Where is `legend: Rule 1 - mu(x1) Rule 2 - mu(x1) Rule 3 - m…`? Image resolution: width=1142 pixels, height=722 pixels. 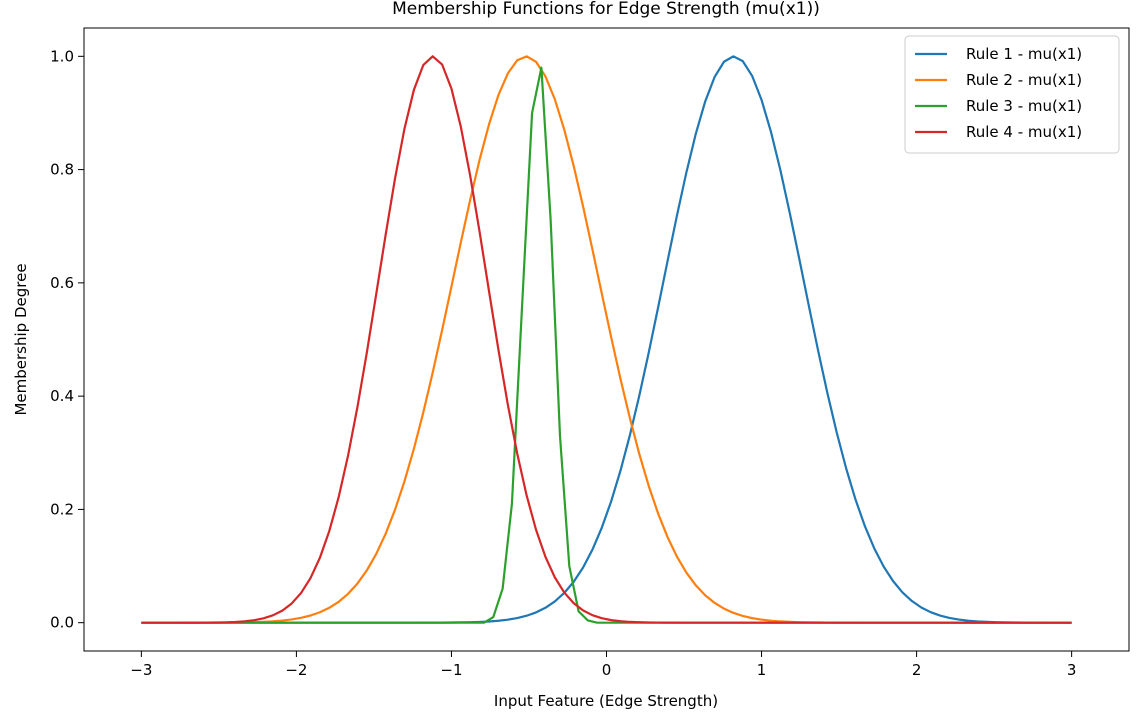
legend: Rule 1 - mu(x1) Rule 2 - mu(x1) Rule 3 - m… is located at coordinates (1012, 94).